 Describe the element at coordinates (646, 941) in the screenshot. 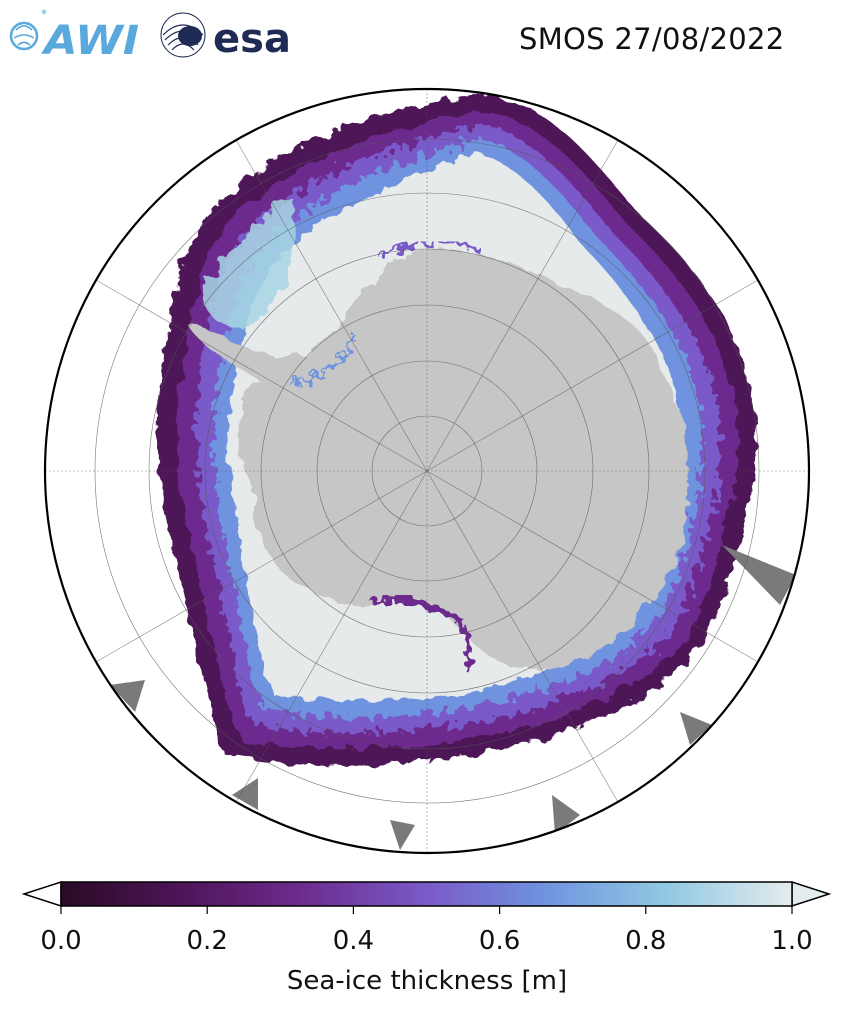

I see `colorbar-tick-label: 0.8` at that location.